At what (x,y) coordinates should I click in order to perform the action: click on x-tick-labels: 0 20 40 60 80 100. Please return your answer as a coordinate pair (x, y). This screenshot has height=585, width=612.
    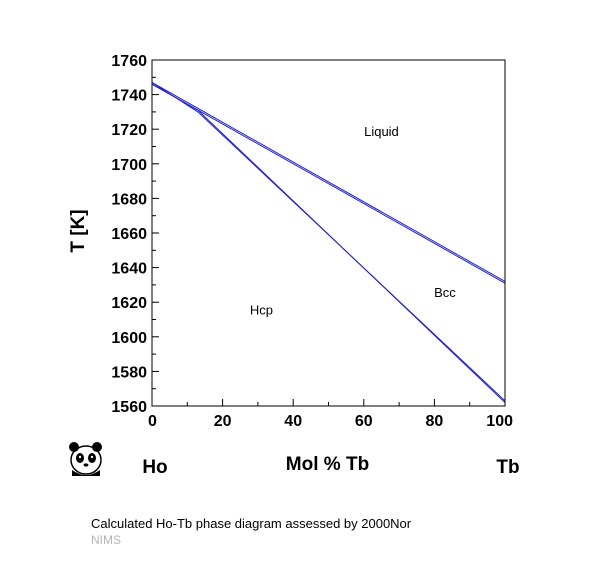
    Looking at the image, I should click on (330, 421).